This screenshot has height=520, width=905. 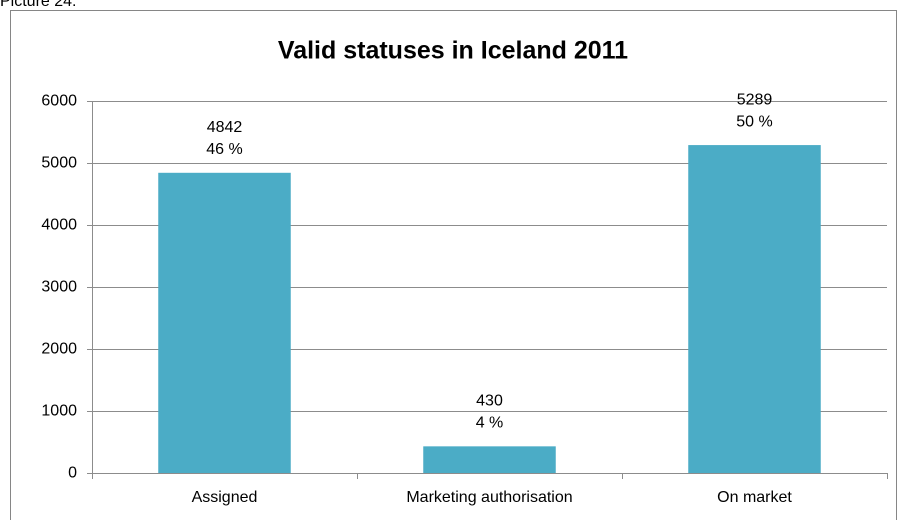 What do you see at coordinates (225, 497) in the screenshot?
I see `x-tick-label: Assigned` at bounding box center [225, 497].